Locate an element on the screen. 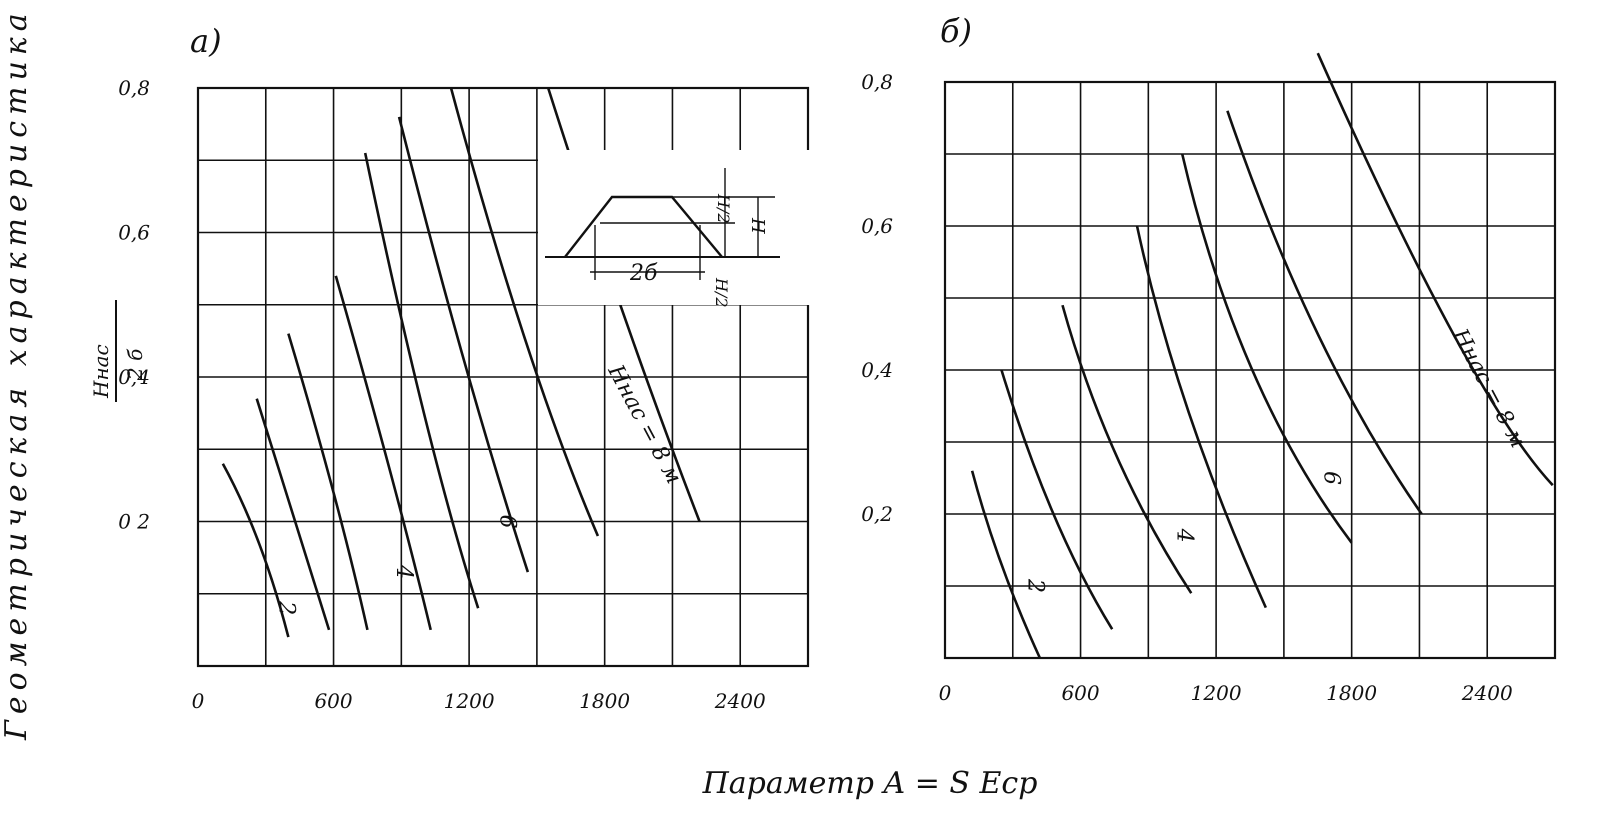 This screenshot has width=1620, height=836. panel-a-label: а) is located at coordinates (206, 41).